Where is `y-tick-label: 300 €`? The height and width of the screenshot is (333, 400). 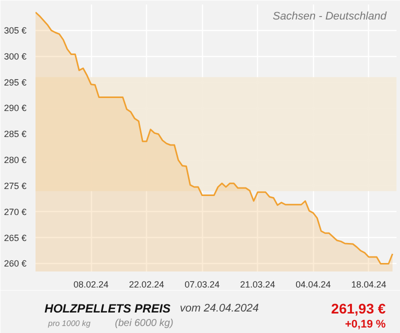 y-tick-label: 300 € is located at coordinates (15, 56).